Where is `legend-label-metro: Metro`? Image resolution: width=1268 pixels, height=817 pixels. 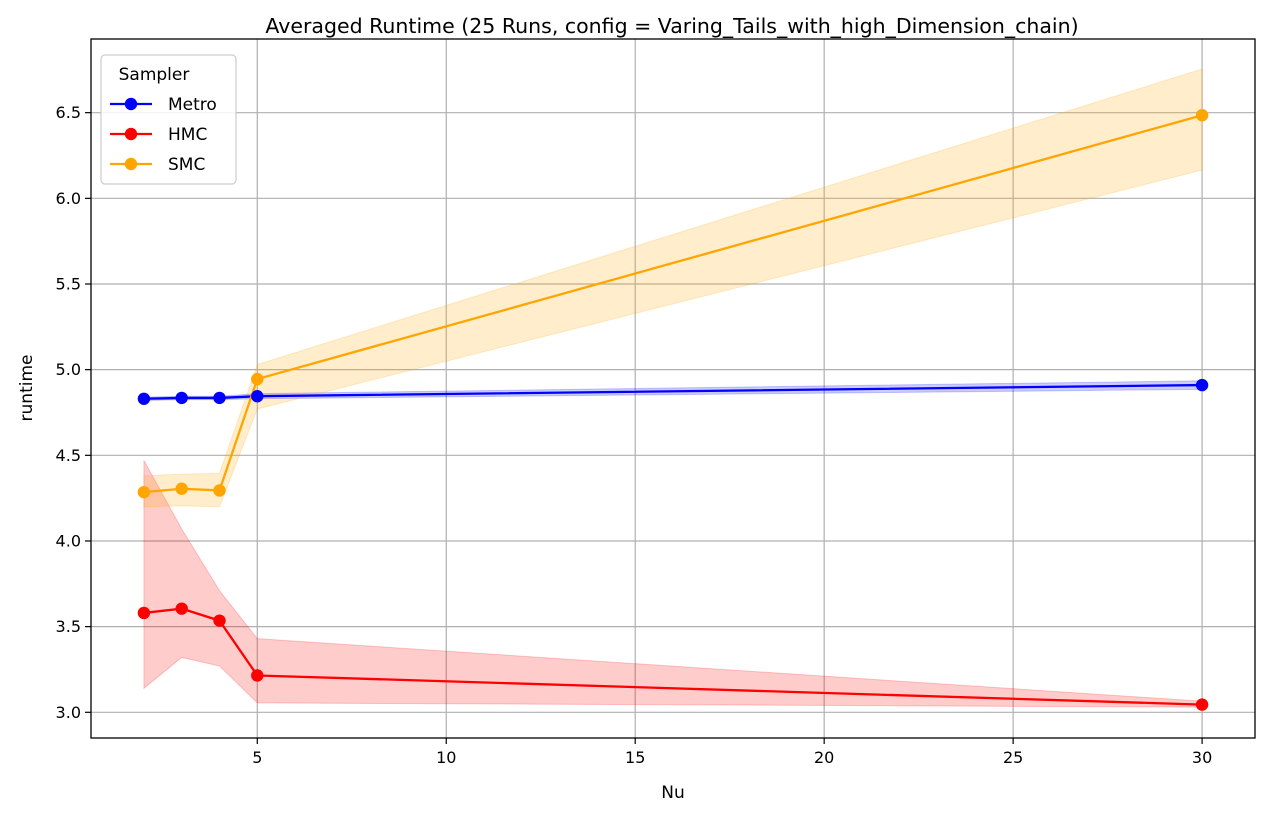 legend-label-metro: Metro is located at coordinates (192, 105).